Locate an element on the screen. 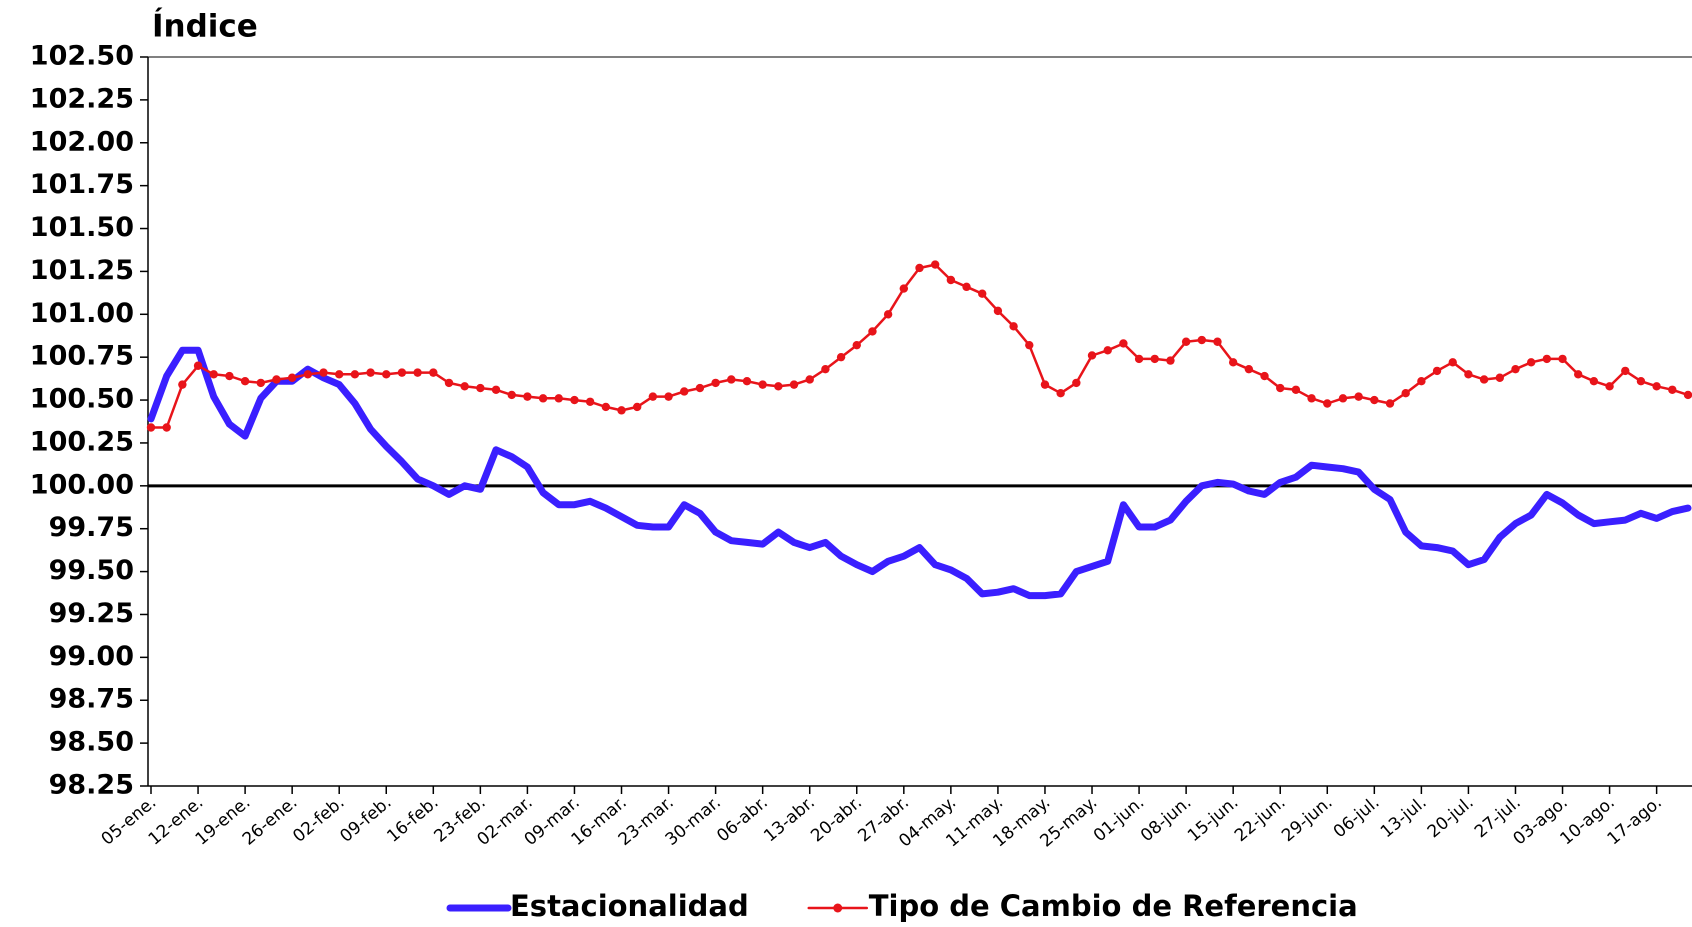 The height and width of the screenshot is (927, 1692). y-tick-label: 101.75 is located at coordinates (82, 184).